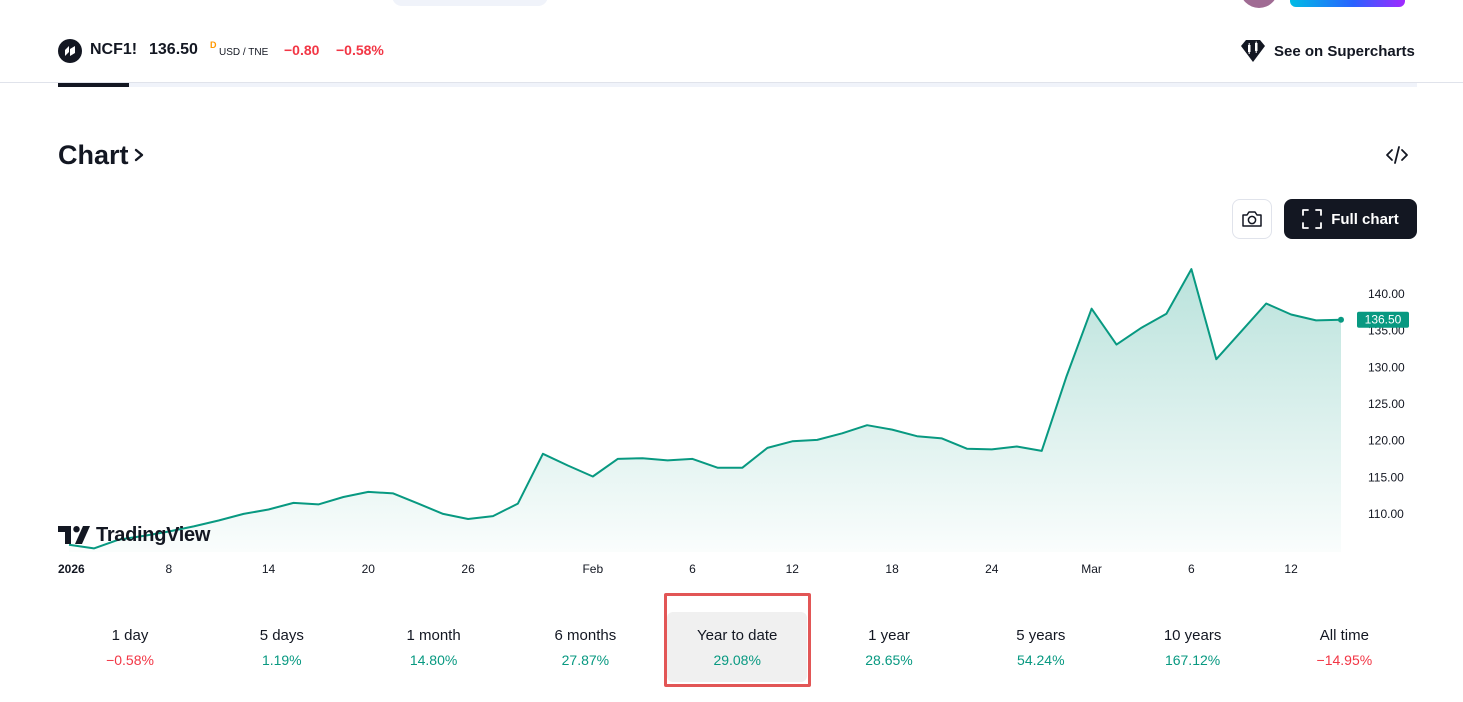  What do you see at coordinates (433, 660) in the screenshot?
I see `period-change-value: 14.80%` at bounding box center [433, 660].